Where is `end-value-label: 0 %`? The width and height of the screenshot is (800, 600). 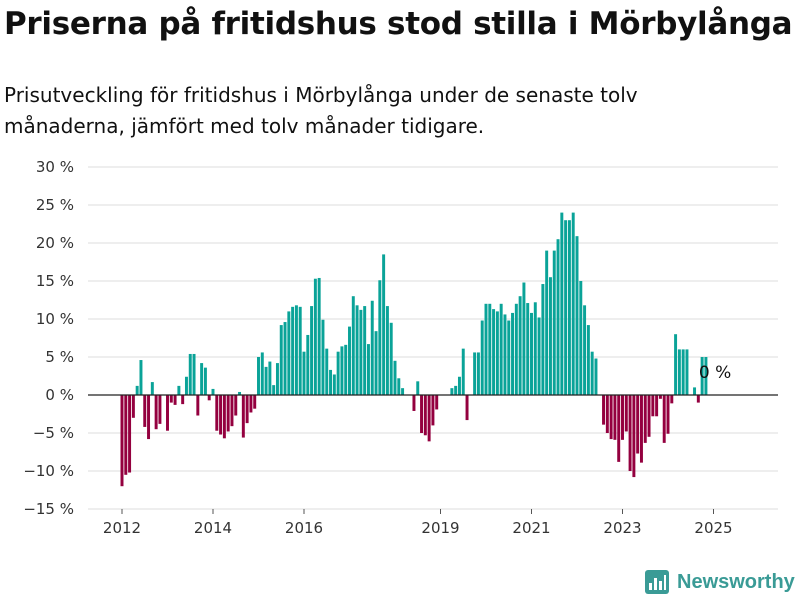
end-value-label: 0 % is located at coordinates (715, 373).